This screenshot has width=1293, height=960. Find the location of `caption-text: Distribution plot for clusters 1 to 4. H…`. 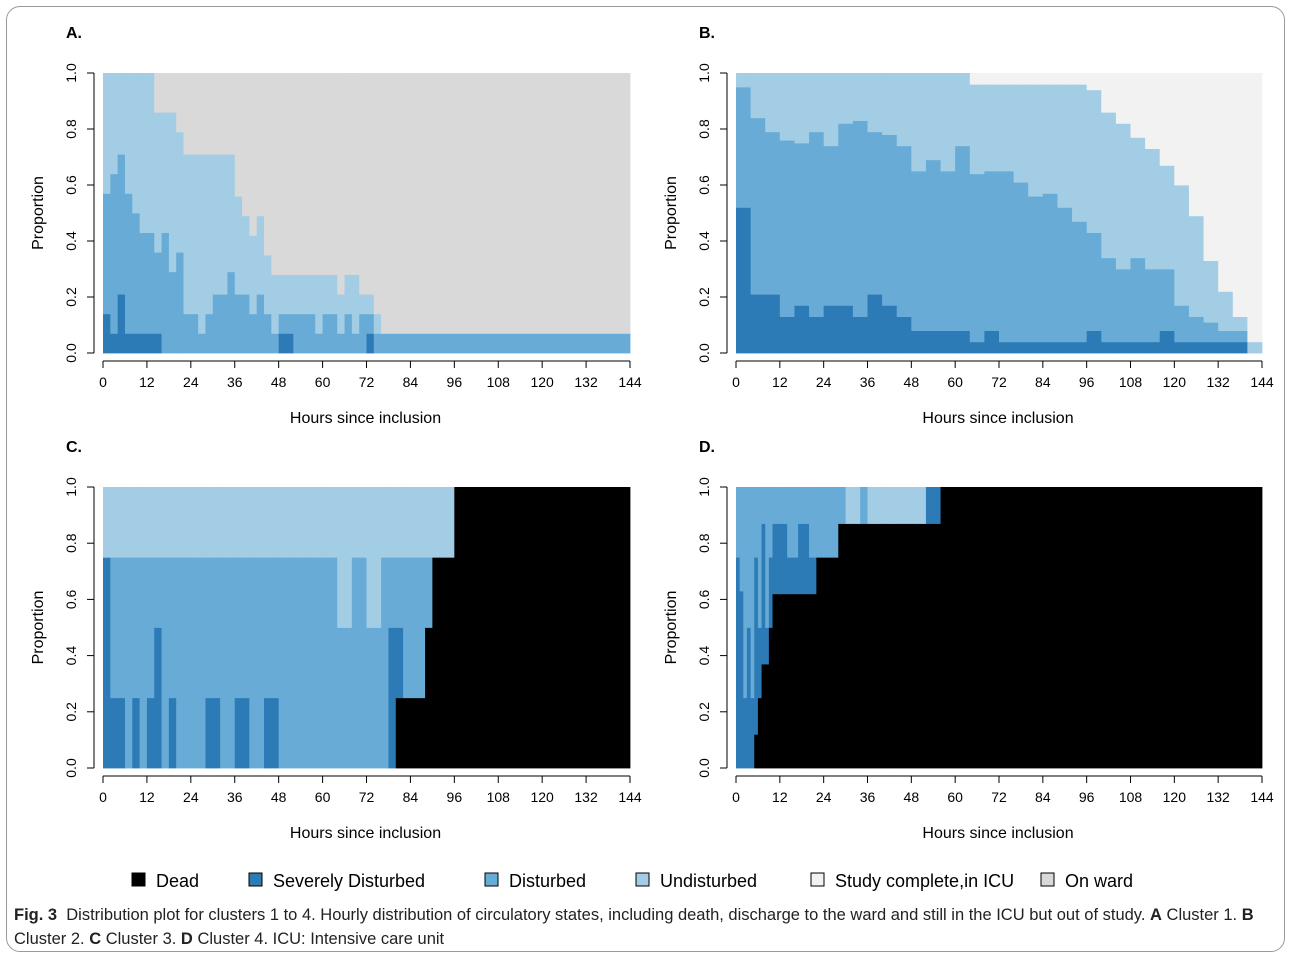

caption-text: Distribution plot for clusters 1 to 4. H… is located at coordinates (606, 915).